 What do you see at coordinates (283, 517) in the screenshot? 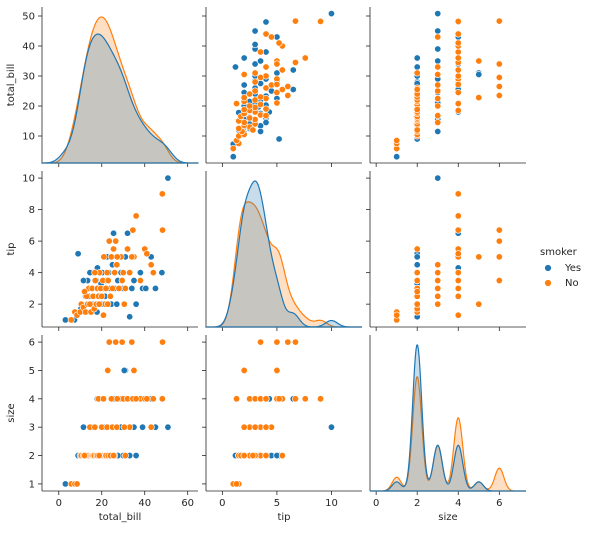
I see `x-axis-label: tip` at bounding box center [283, 517].